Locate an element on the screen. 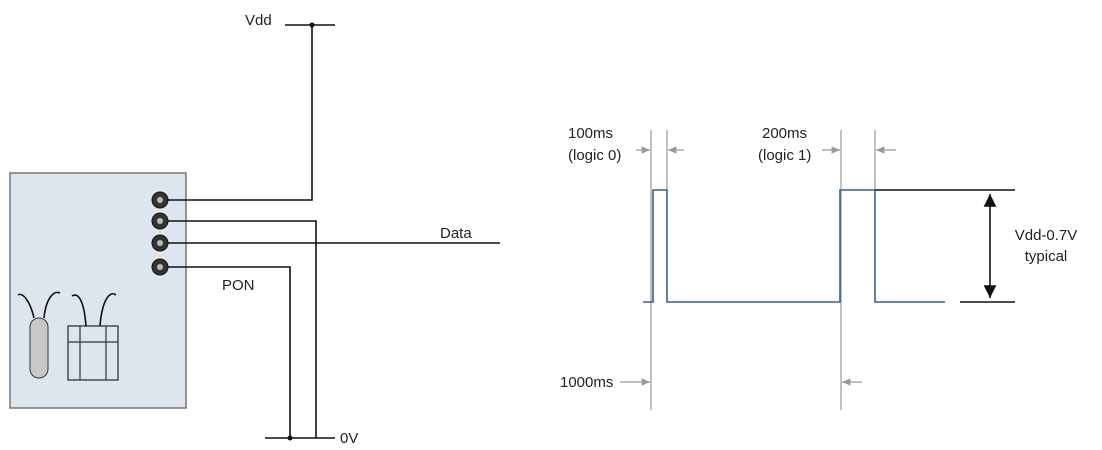  pulse1-width: 200ms is located at coordinates (784, 133).